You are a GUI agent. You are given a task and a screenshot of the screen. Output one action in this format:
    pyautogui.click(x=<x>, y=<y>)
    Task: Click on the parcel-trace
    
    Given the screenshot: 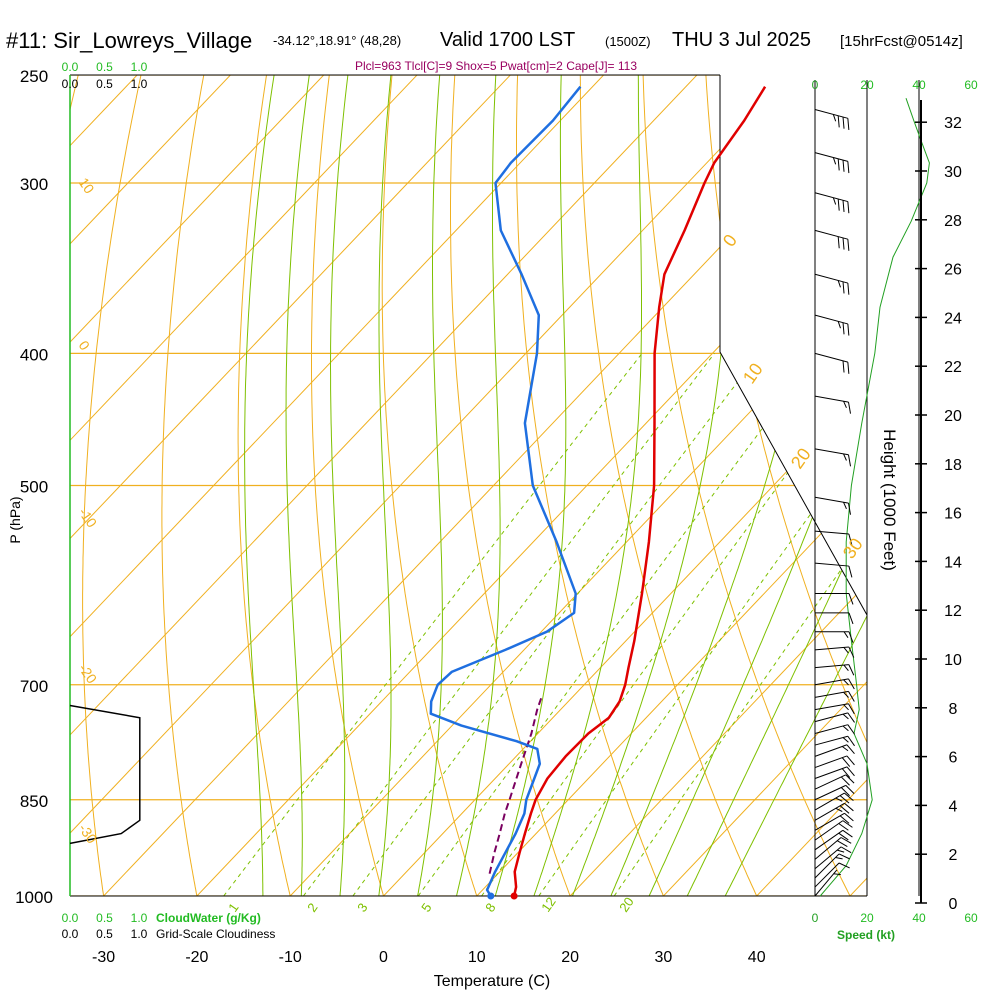 What is the action you would take?
    pyautogui.click(x=515, y=785)
    